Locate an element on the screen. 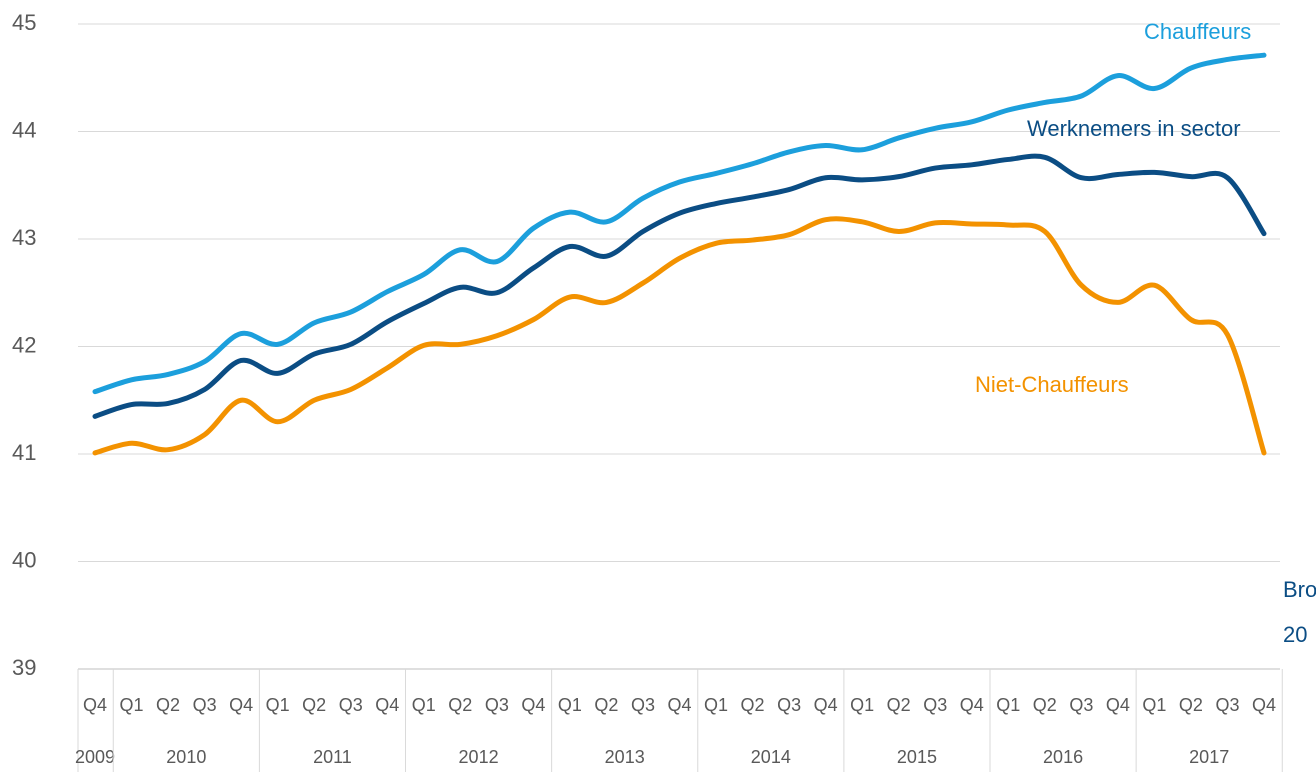 Image resolution: width=1316 pixels, height=772 pixels. x-group-label: 2009 is located at coordinates (95, 757).